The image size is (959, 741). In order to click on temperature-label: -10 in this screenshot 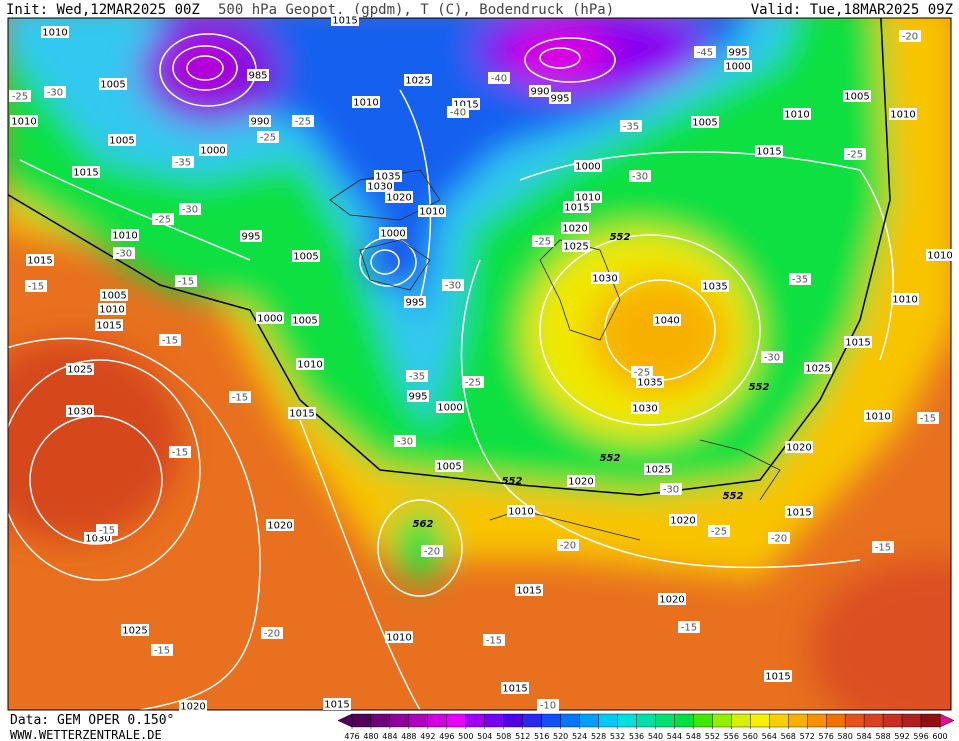, I will do `click(548, 706)`.